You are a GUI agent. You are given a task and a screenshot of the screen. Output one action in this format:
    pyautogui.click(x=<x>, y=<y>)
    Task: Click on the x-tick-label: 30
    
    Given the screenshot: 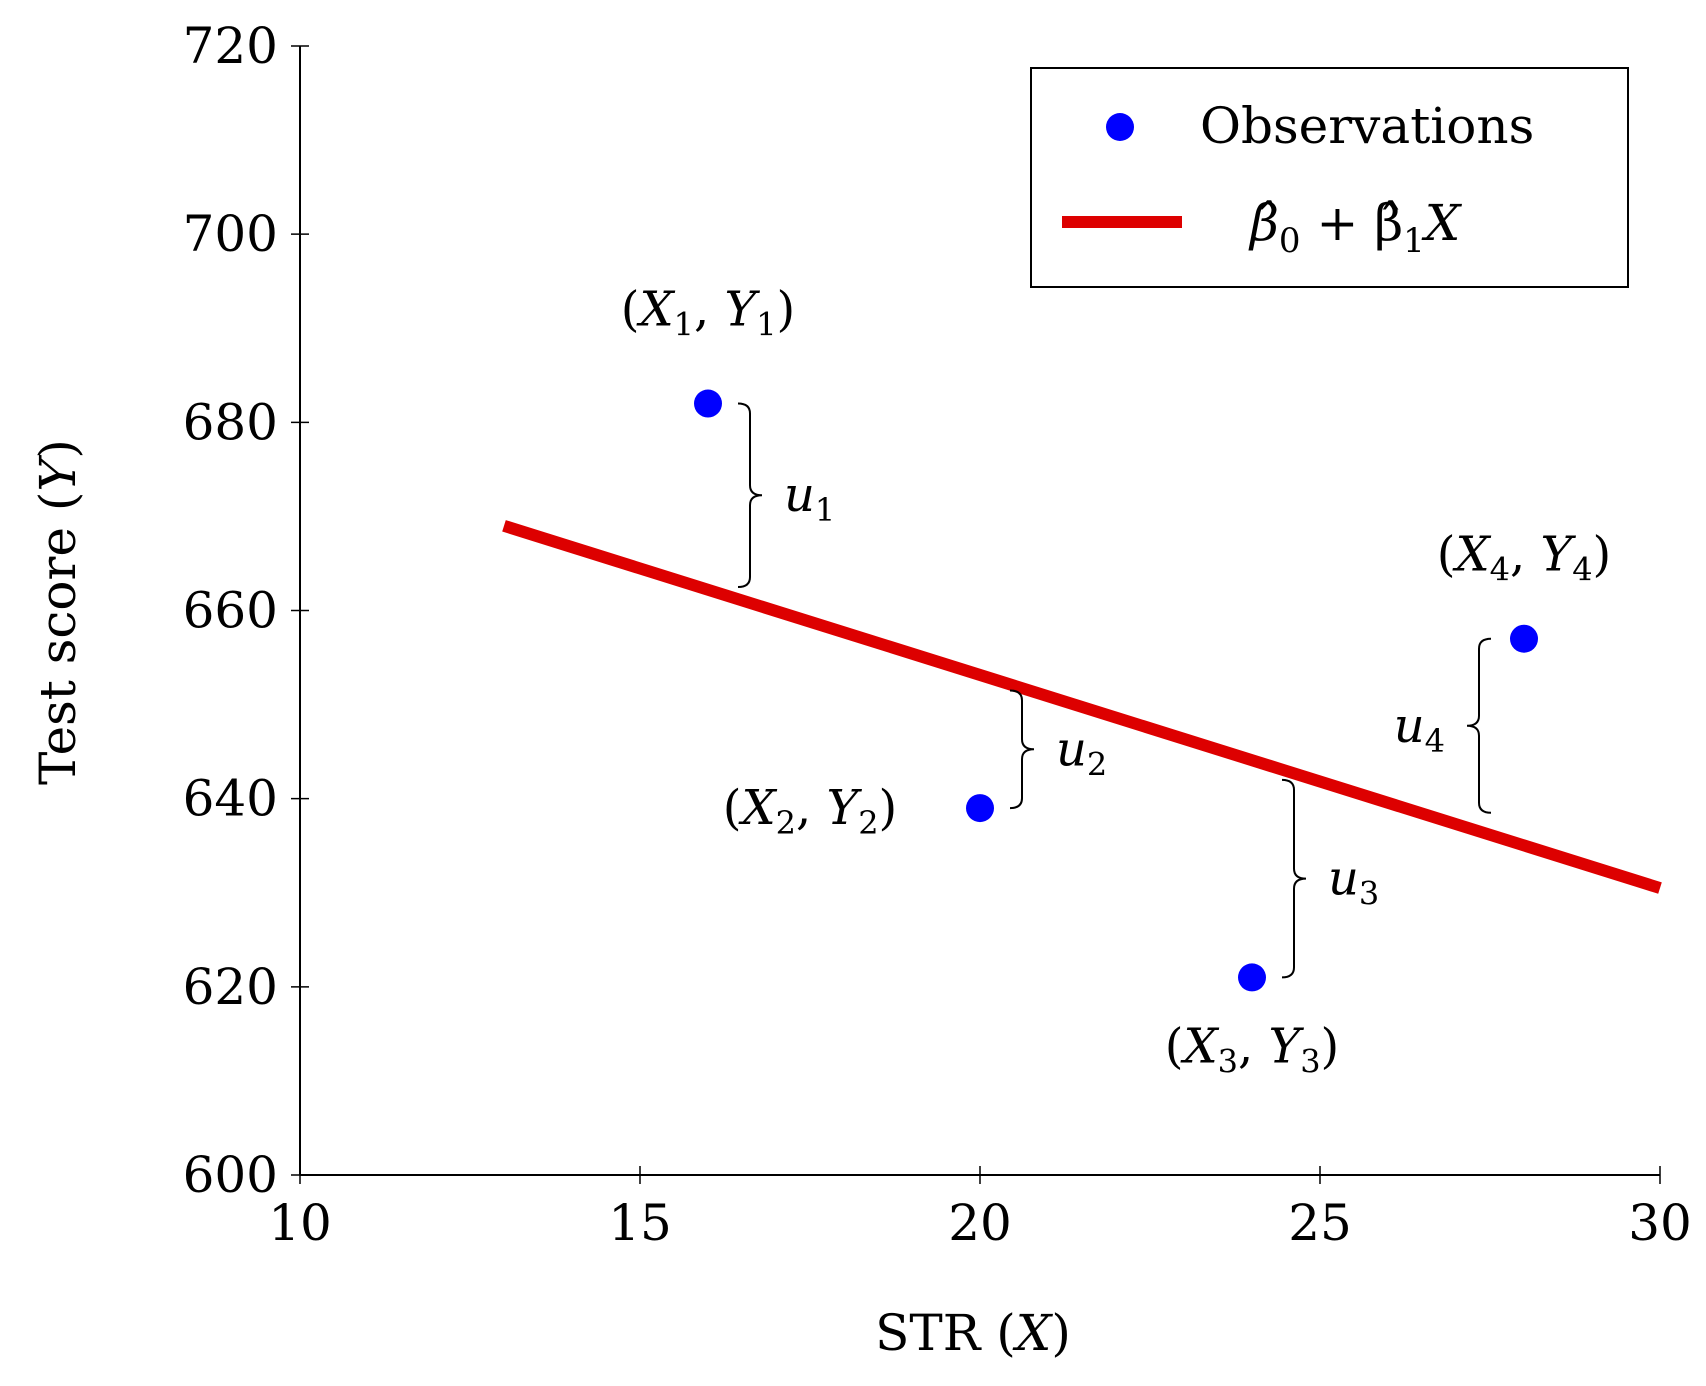 What is the action you would take?
    pyautogui.click(x=1660, y=1223)
    